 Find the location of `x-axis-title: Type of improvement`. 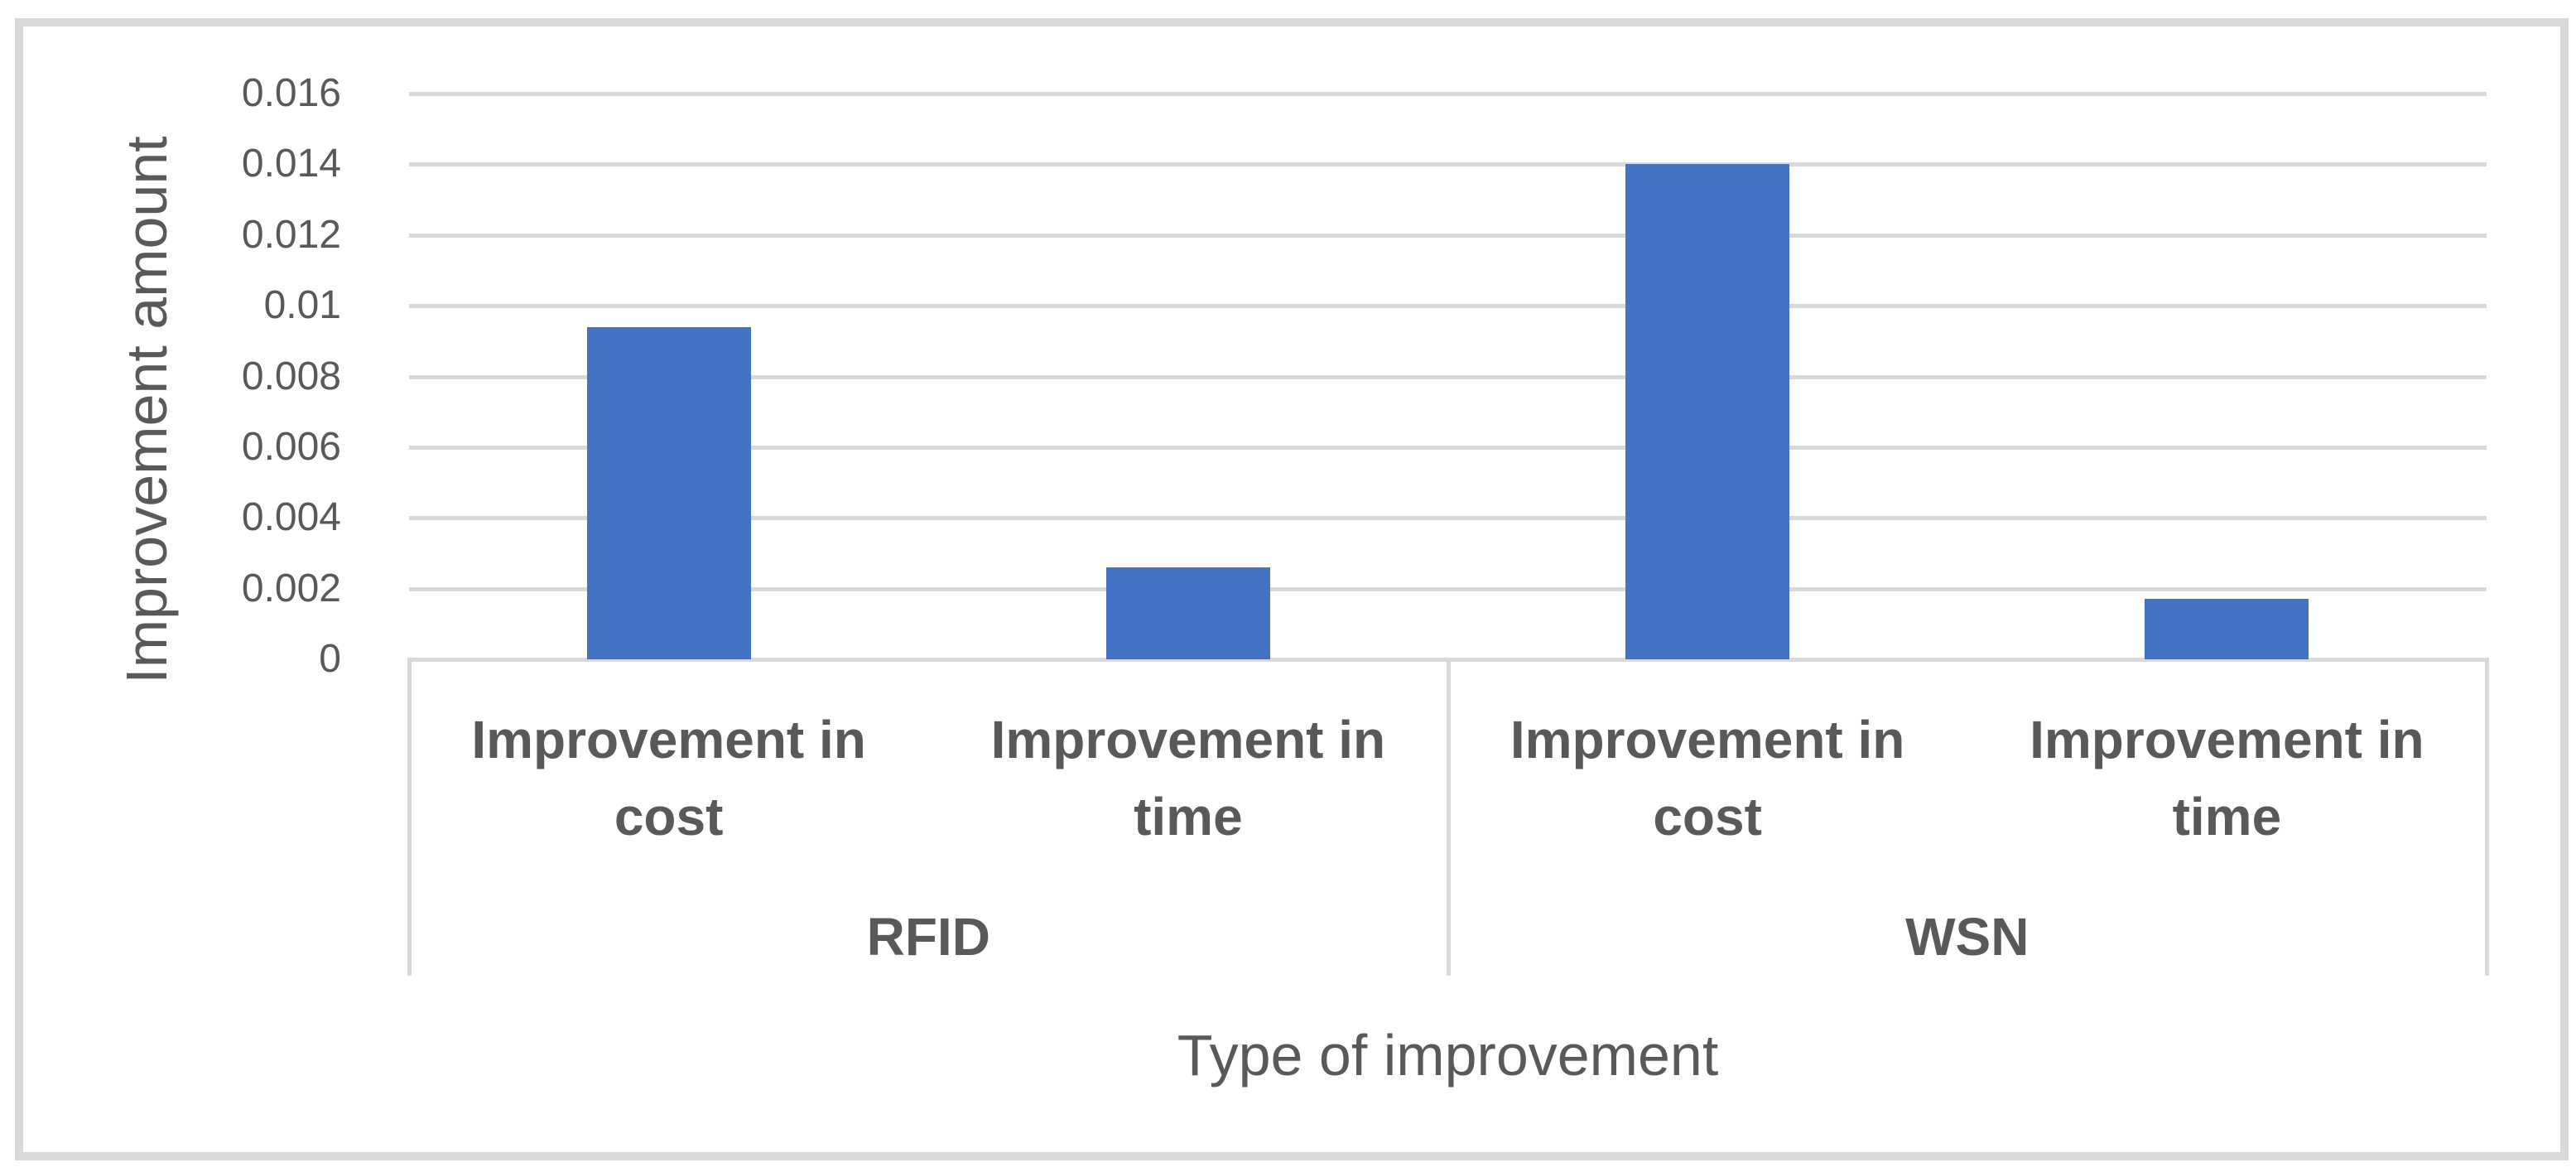

x-axis-title: Type of improvement is located at coordinates (1448, 1055).